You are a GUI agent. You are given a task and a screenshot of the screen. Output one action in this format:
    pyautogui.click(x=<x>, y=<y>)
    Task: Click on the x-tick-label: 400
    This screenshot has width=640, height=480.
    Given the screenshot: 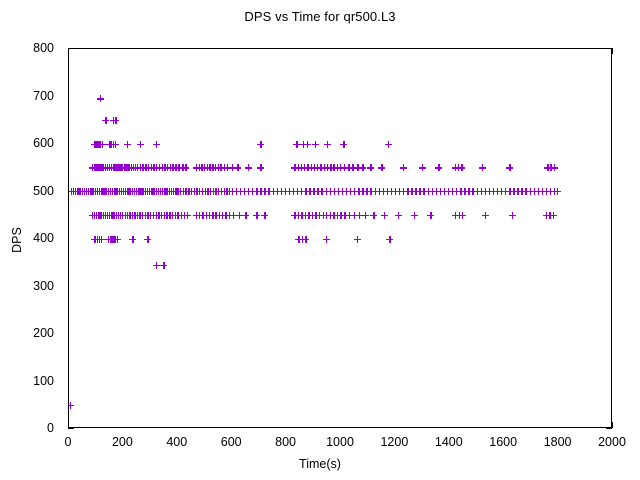 What is the action you would take?
    pyautogui.click(x=177, y=442)
    